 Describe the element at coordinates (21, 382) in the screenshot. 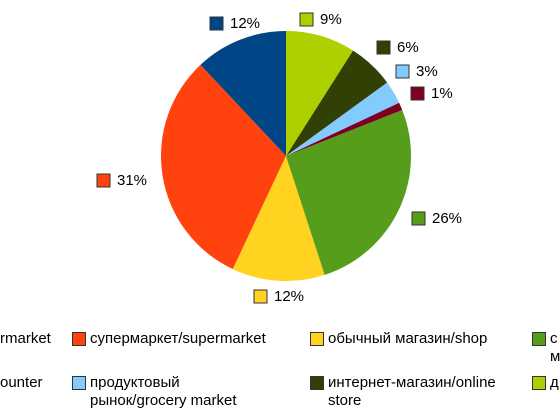

I see `legend-label: ounter` at that location.